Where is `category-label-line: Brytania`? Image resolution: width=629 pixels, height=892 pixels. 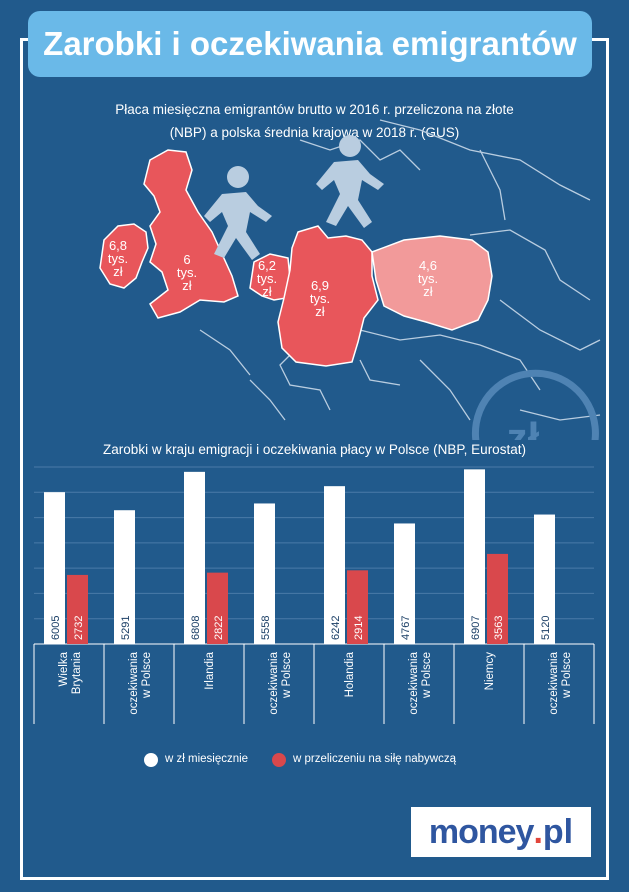 category-label-line: Brytania is located at coordinates (77, 672).